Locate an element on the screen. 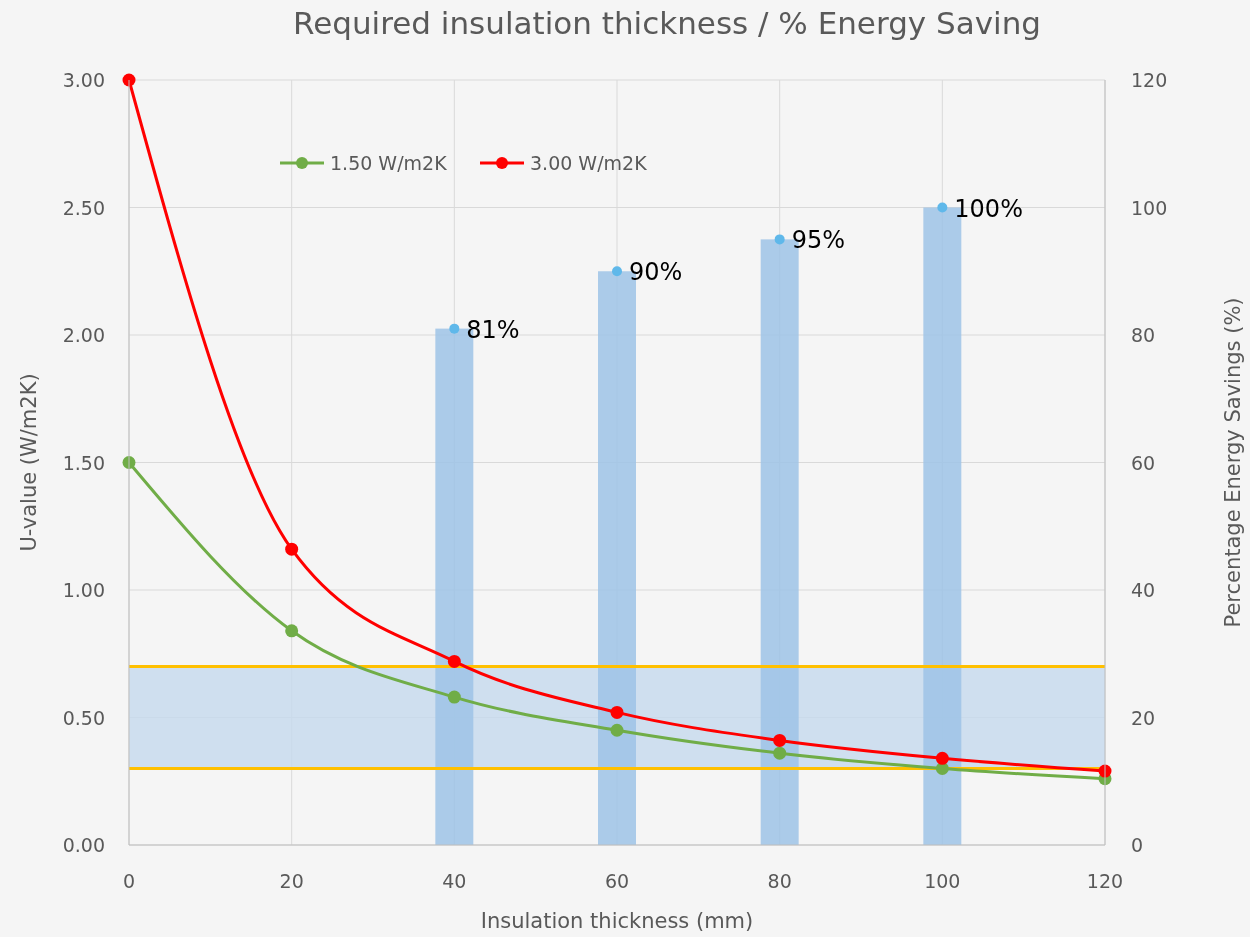 The width and height of the screenshot is (1250, 937). data-label: 81% is located at coordinates (493, 329).